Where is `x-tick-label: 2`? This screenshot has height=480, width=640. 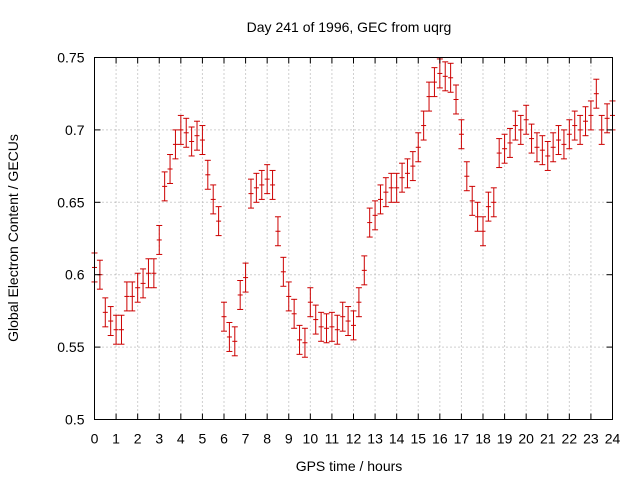
x-tick-label: 2 is located at coordinates (138, 439).